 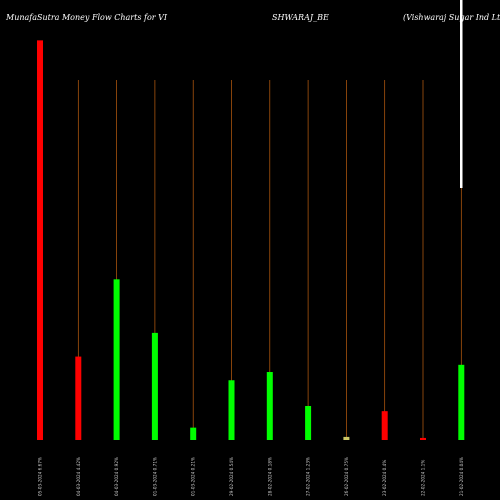 I want to click on x-tick-label: 22-02-2024 1.1%, so click(x=423, y=478).